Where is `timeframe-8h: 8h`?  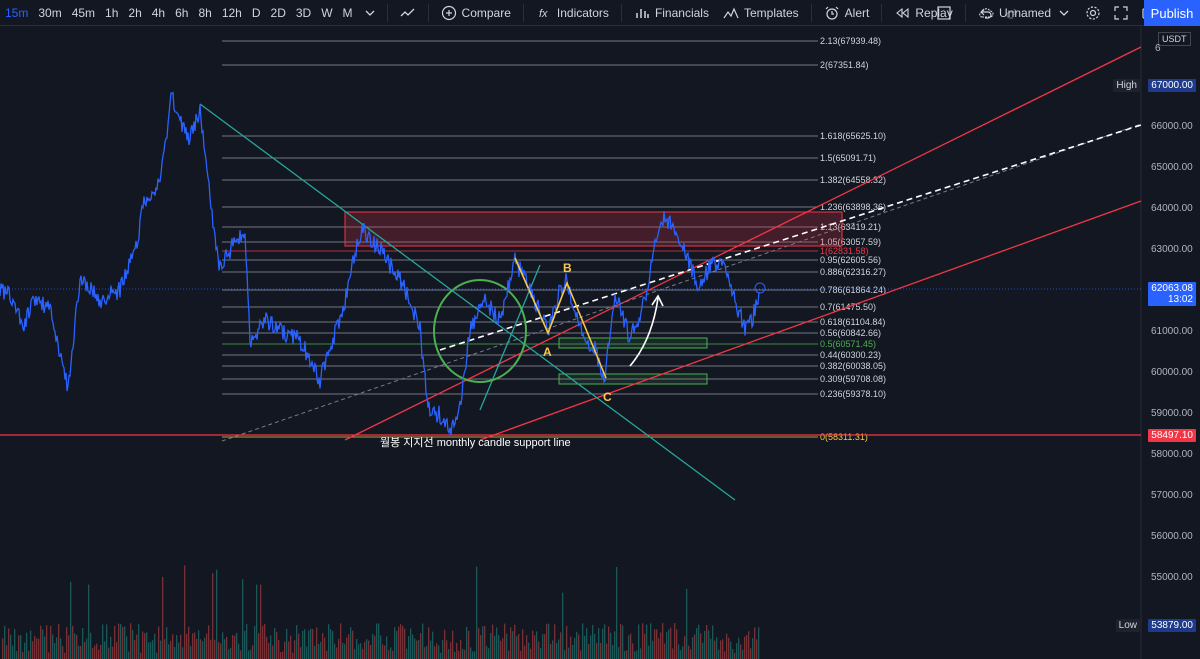
timeframe-8h: 8h is located at coordinates (205, 12).